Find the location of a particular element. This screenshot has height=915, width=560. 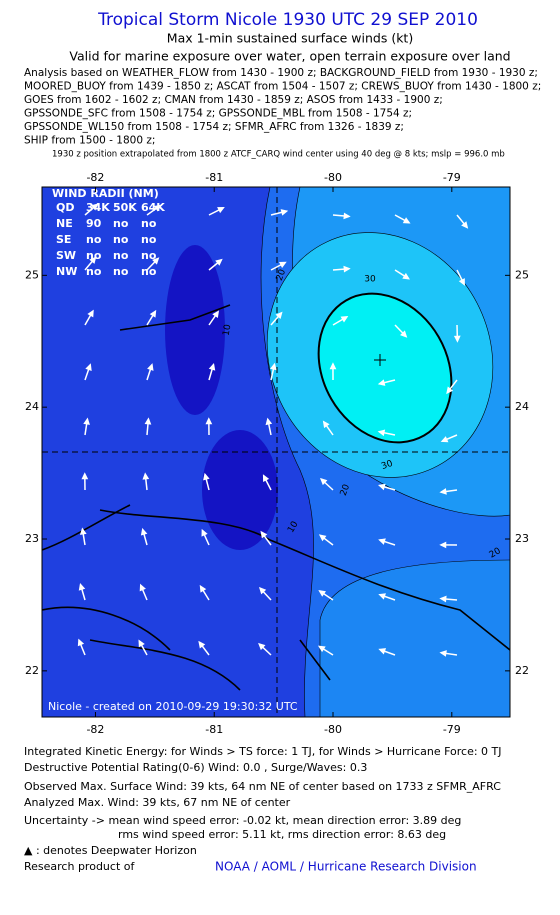

y-tick-label: 24 is located at coordinates (32, 406).